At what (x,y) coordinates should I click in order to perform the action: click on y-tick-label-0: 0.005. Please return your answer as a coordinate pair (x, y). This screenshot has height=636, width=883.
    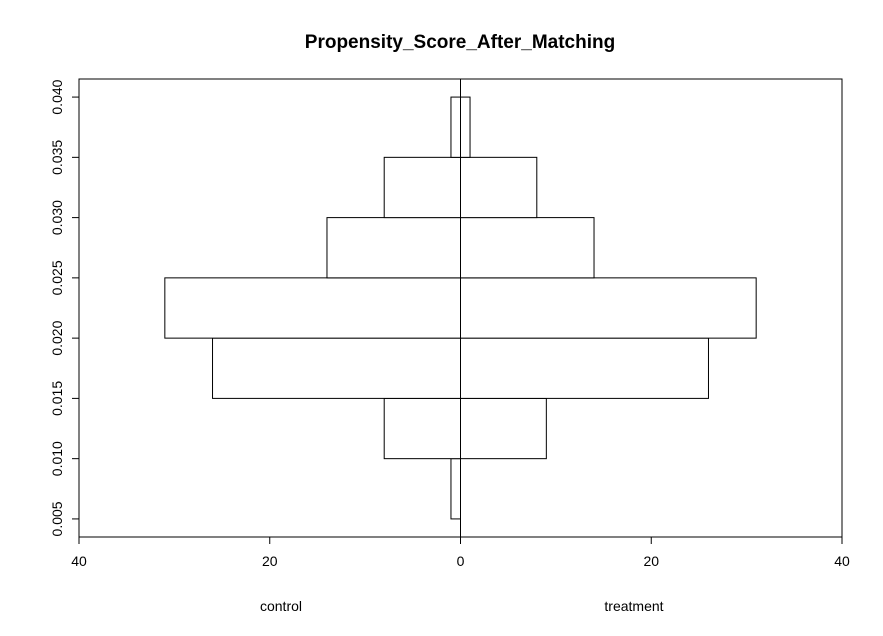
    Looking at the image, I should click on (57, 518).